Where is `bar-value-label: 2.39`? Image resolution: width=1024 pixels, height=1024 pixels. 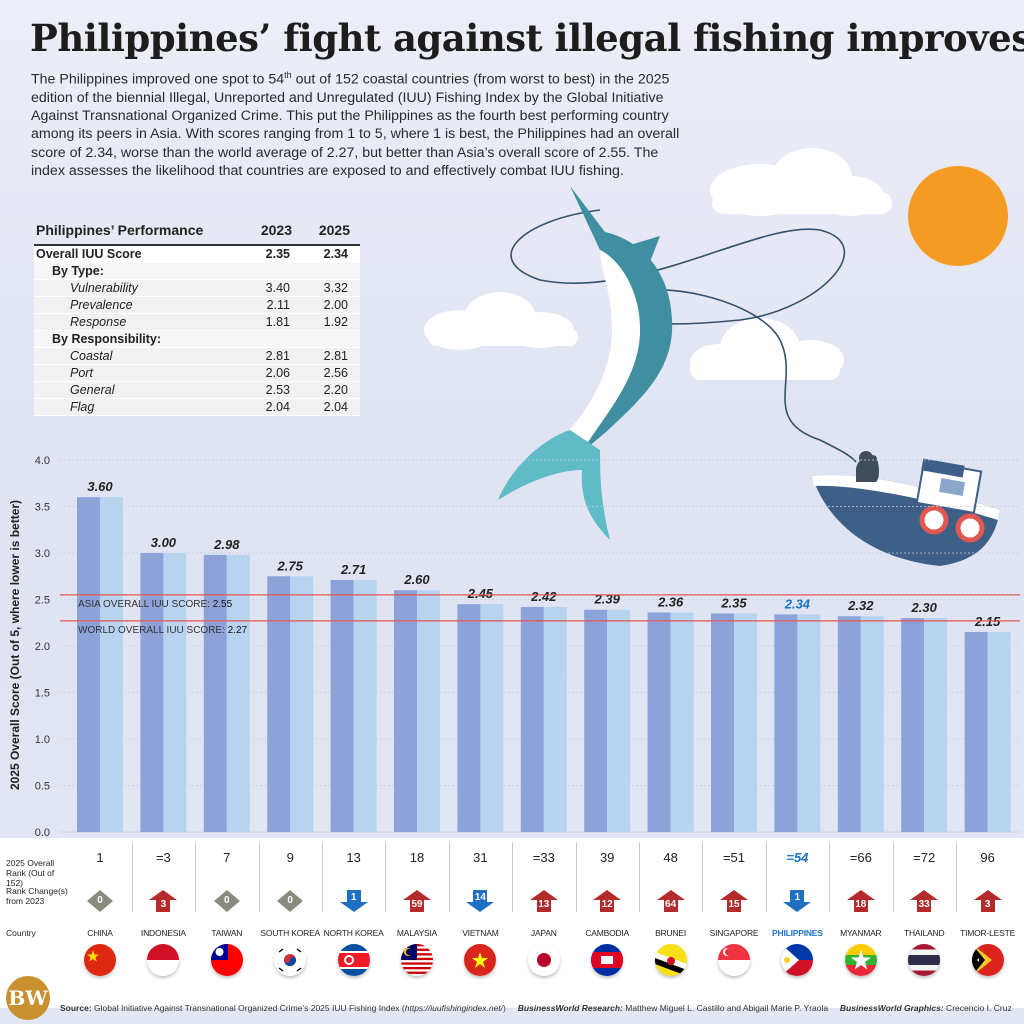
bar-value-label: 2.39 is located at coordinates (607, 599).